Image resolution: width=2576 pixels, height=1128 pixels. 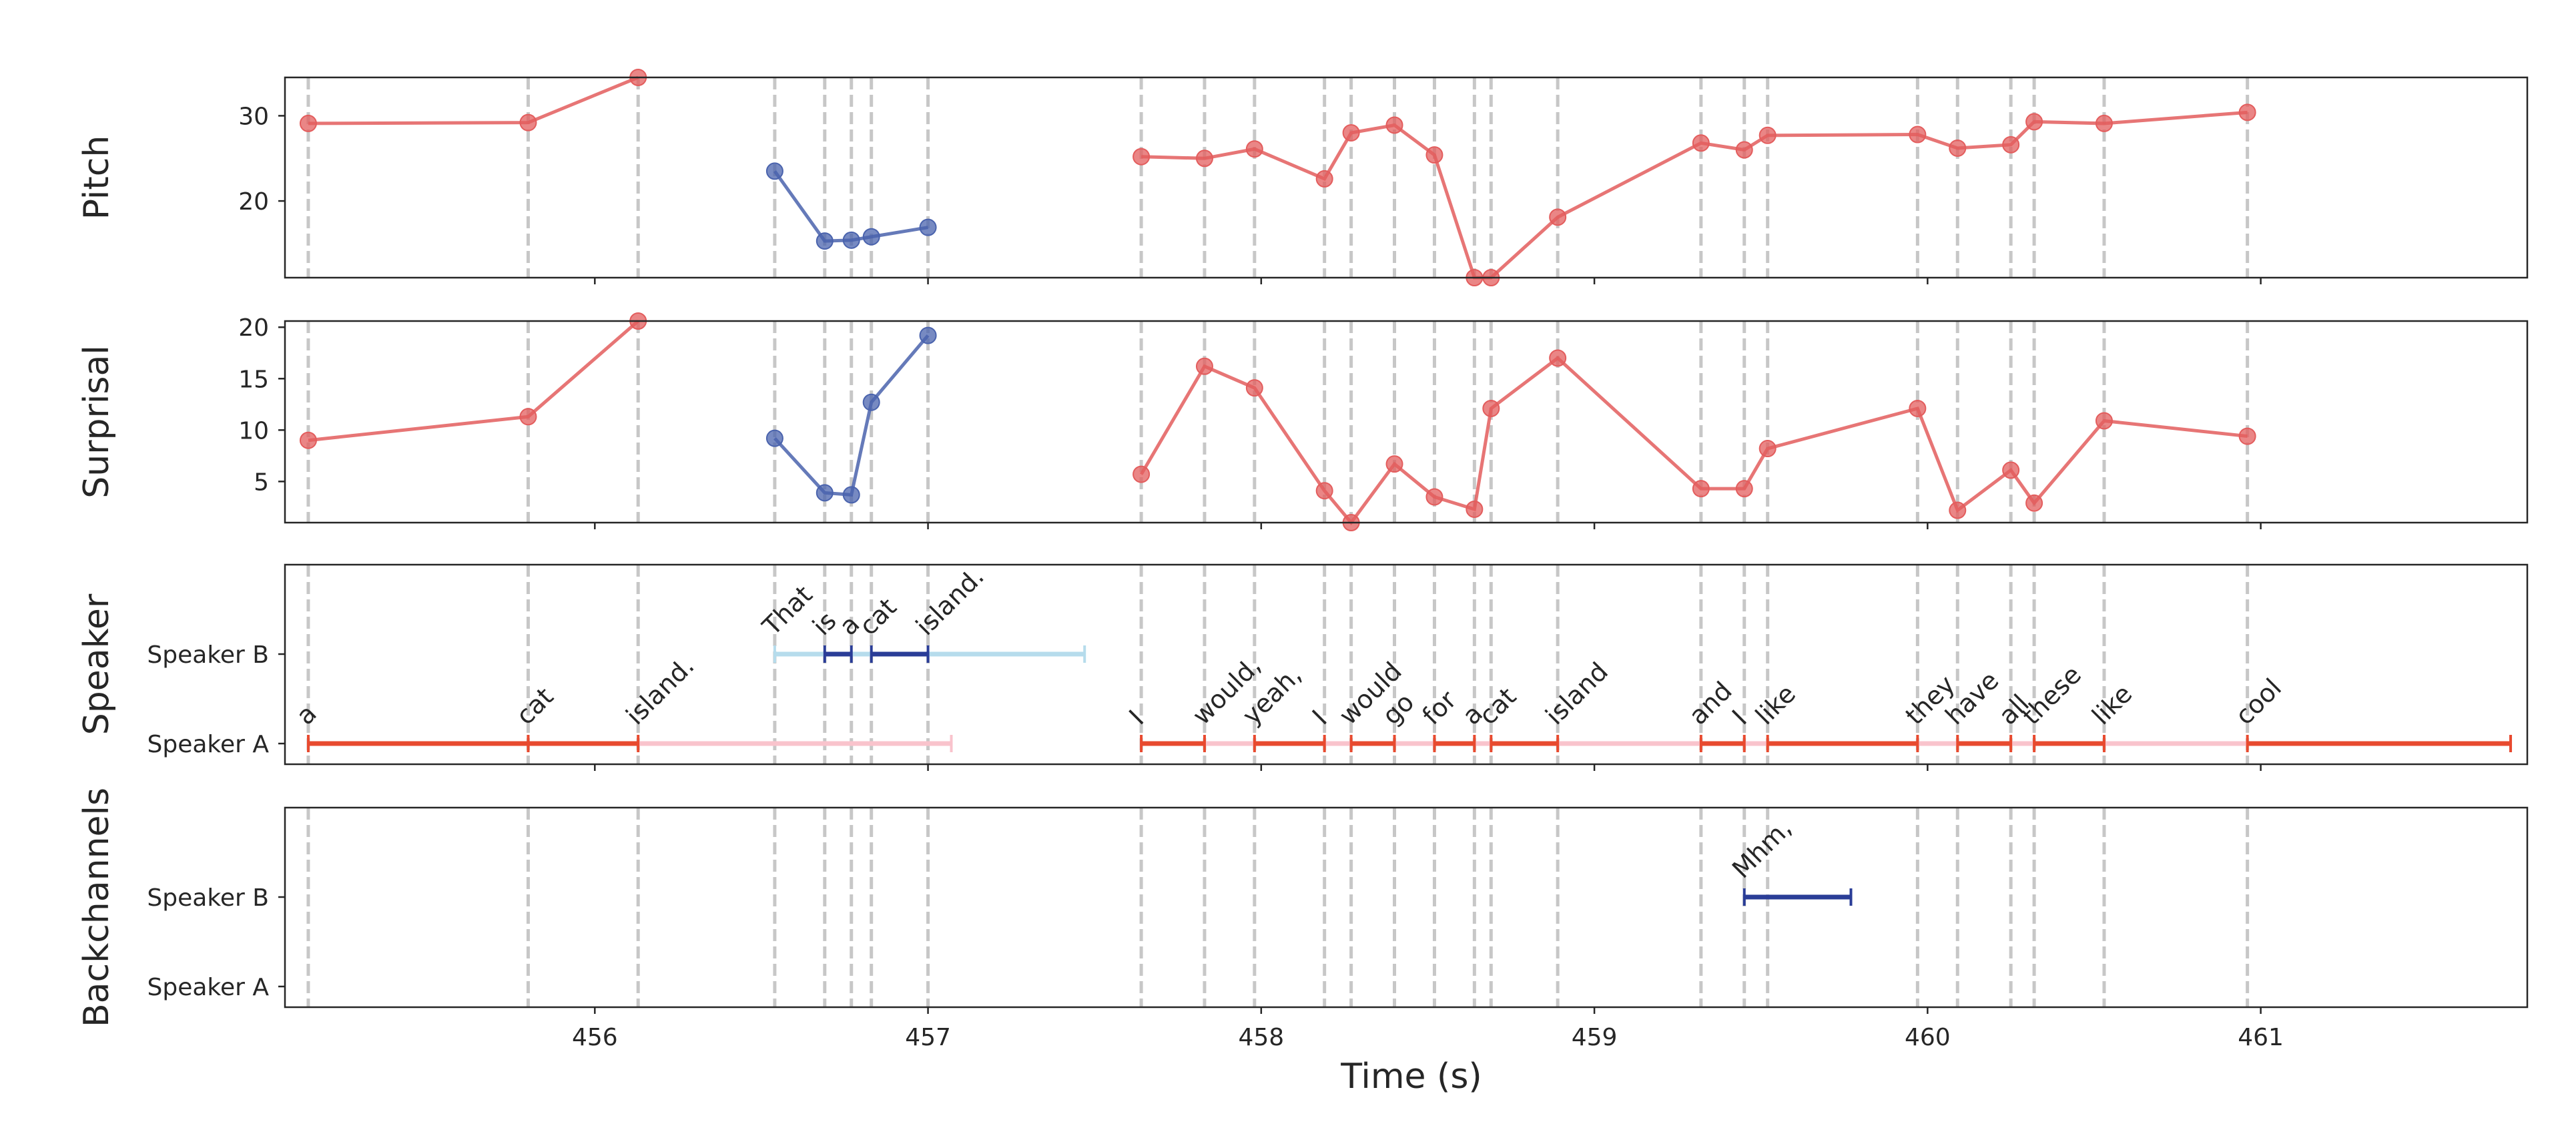 What do you see at coordinates (97, 422) in the screenshot?
I see `surprisal-ylabel: Surprisal` at bounding box center [97, 422].